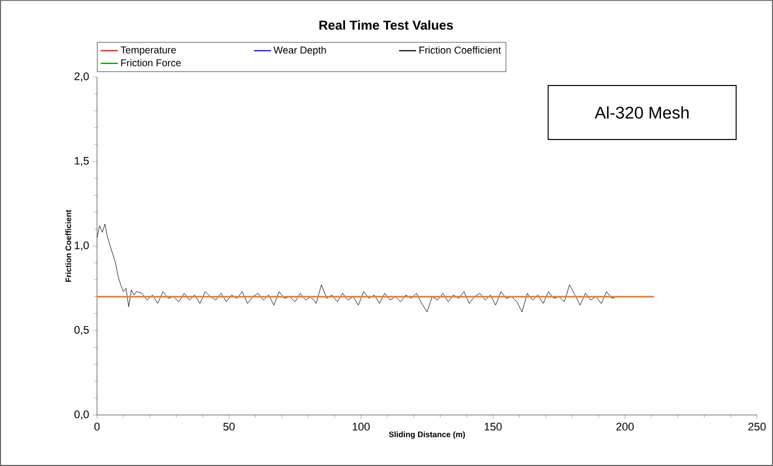 The width and height of the screenshot is (773, 466). What do you see at coordinates (151, 62) in the screenshot?
I see `legend-label: Friction Force` at bounding box center [151, 62].